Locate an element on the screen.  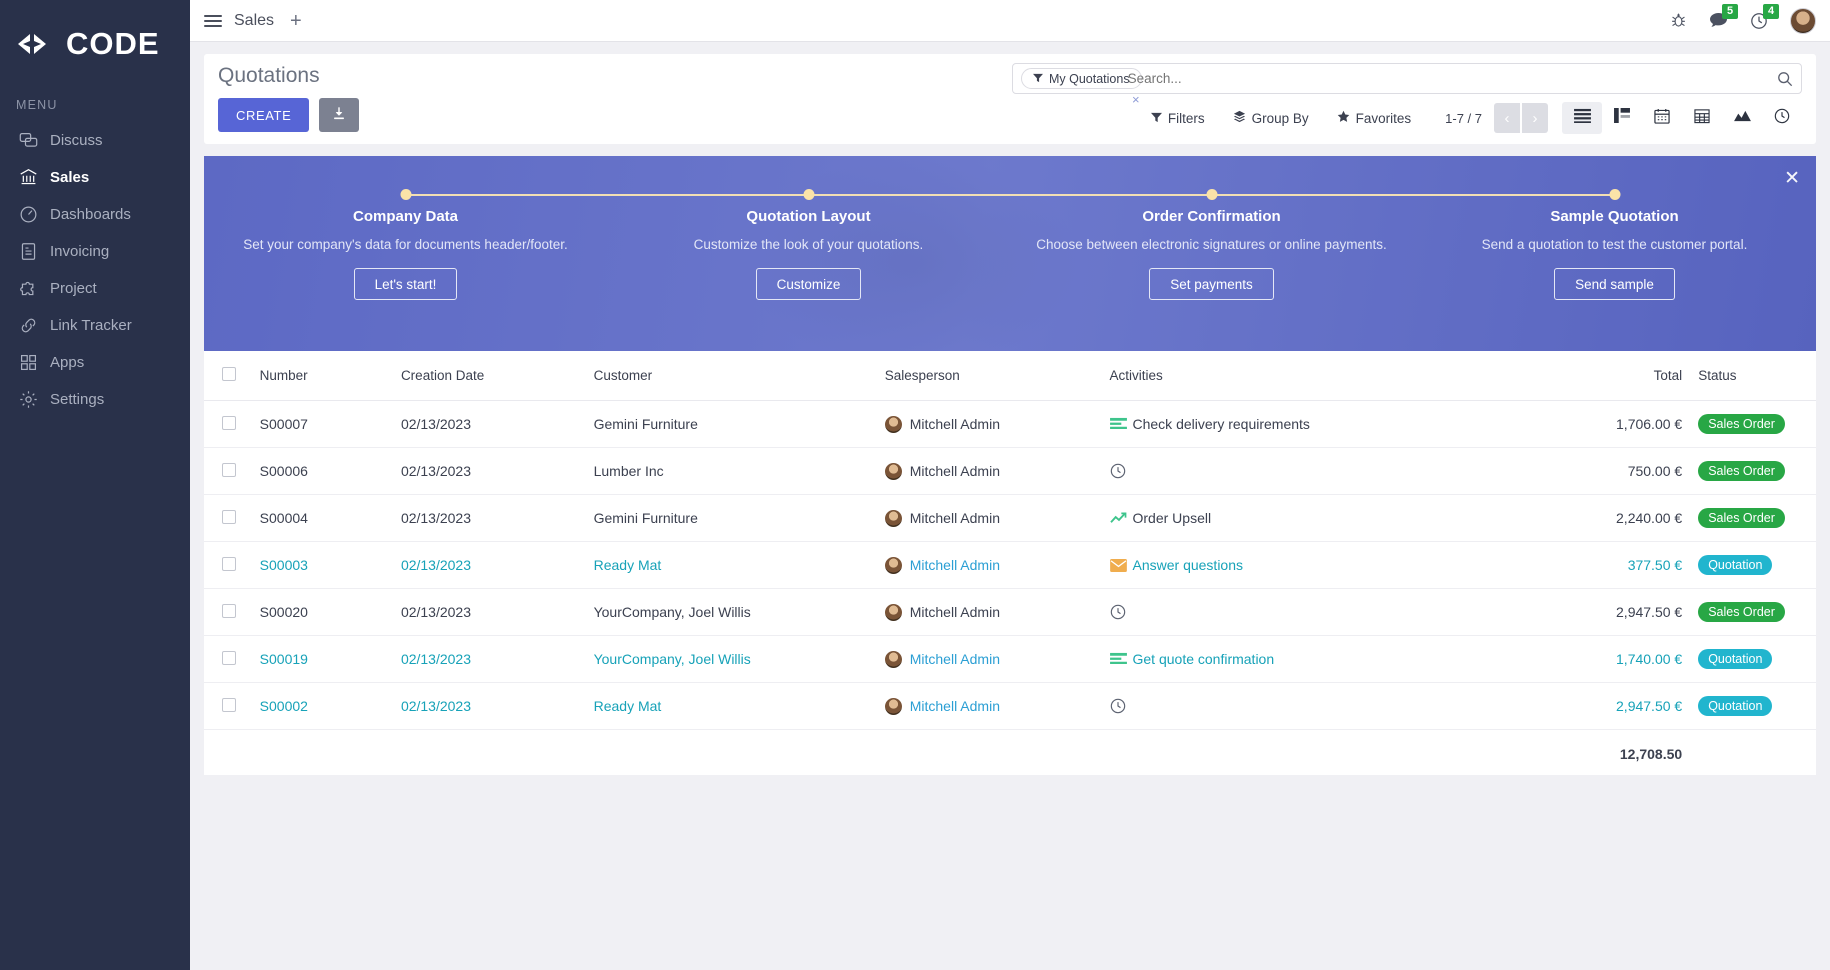
salesperson-name: Mitchell Admin is located at coordinates (954, 471).